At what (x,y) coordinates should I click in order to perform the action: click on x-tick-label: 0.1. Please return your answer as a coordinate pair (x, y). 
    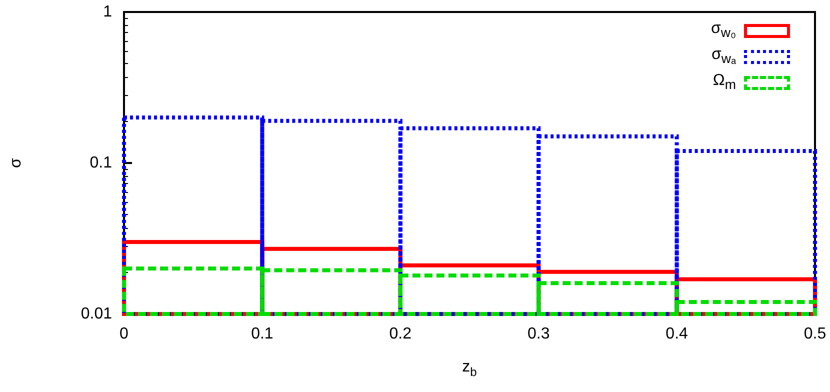
    Looking at the image, I should click on (262, 334).